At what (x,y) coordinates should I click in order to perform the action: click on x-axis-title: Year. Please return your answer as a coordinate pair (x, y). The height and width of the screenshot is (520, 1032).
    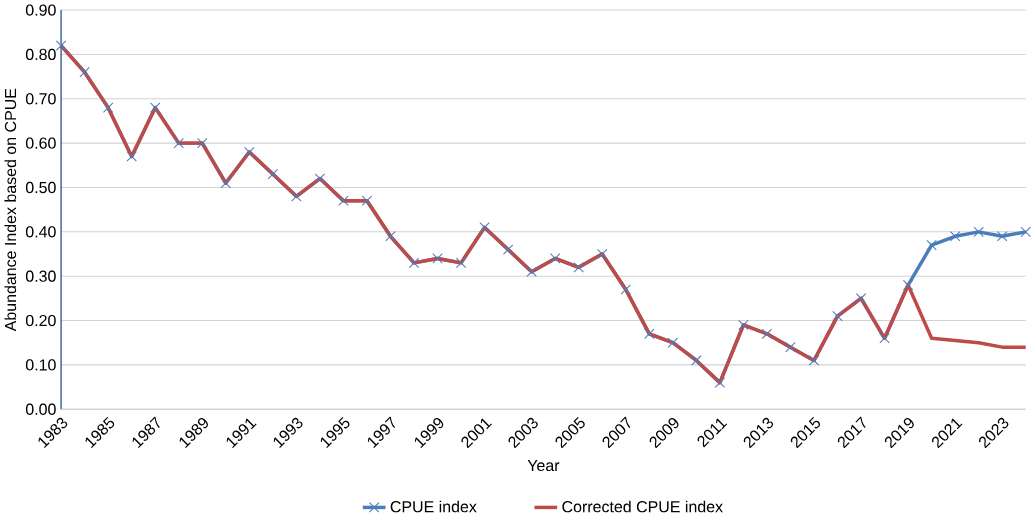
    Looking at the image, I should click on (543, 466).